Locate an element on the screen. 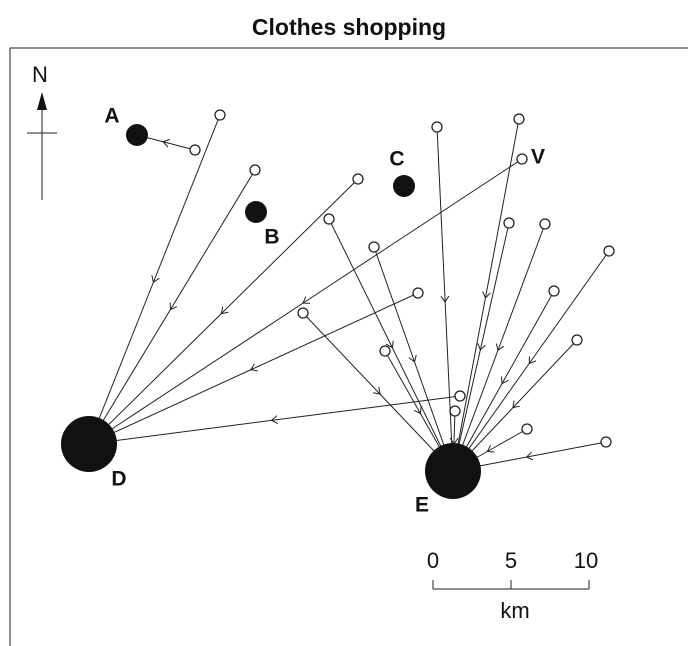 The image size is (688, 646). shop-label: E is located at coordinates (422, 505).